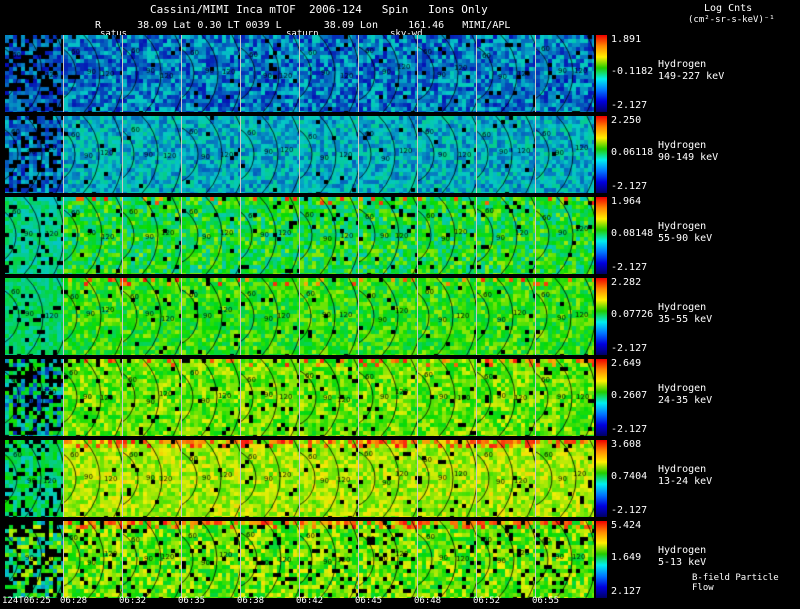 The height and width of the screenshot is (609, 800). Describe the element at coordinates (26, 601) in the screenshot. I see `time-tick: 124T06:25` at that location.